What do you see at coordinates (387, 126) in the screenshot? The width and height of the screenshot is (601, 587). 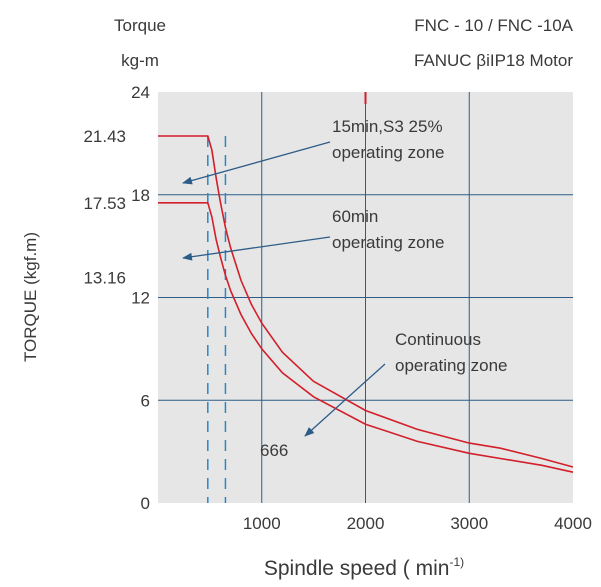 I see `annotation-15min-line1: 15min,S3 25%` at bounding box center [387, 126].